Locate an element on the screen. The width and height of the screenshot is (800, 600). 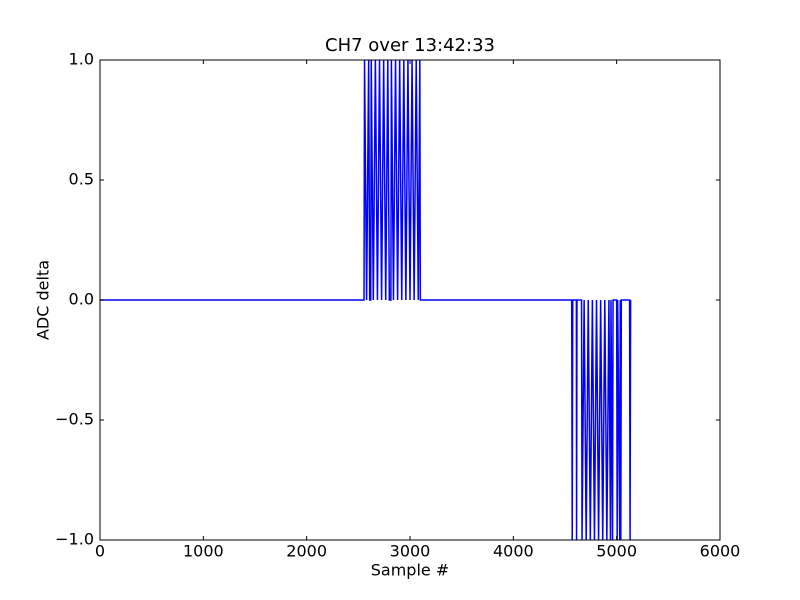
y-tick-label: −0.5 is located at coordinates (74, 419).